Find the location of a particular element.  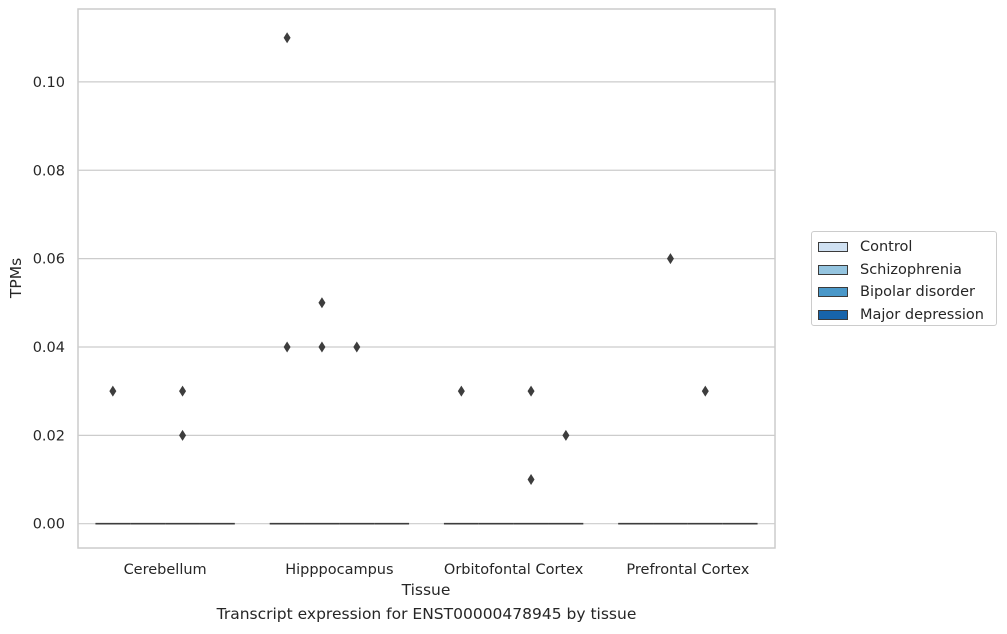

legend-item: Major depression is located at coordinates (907, 315).